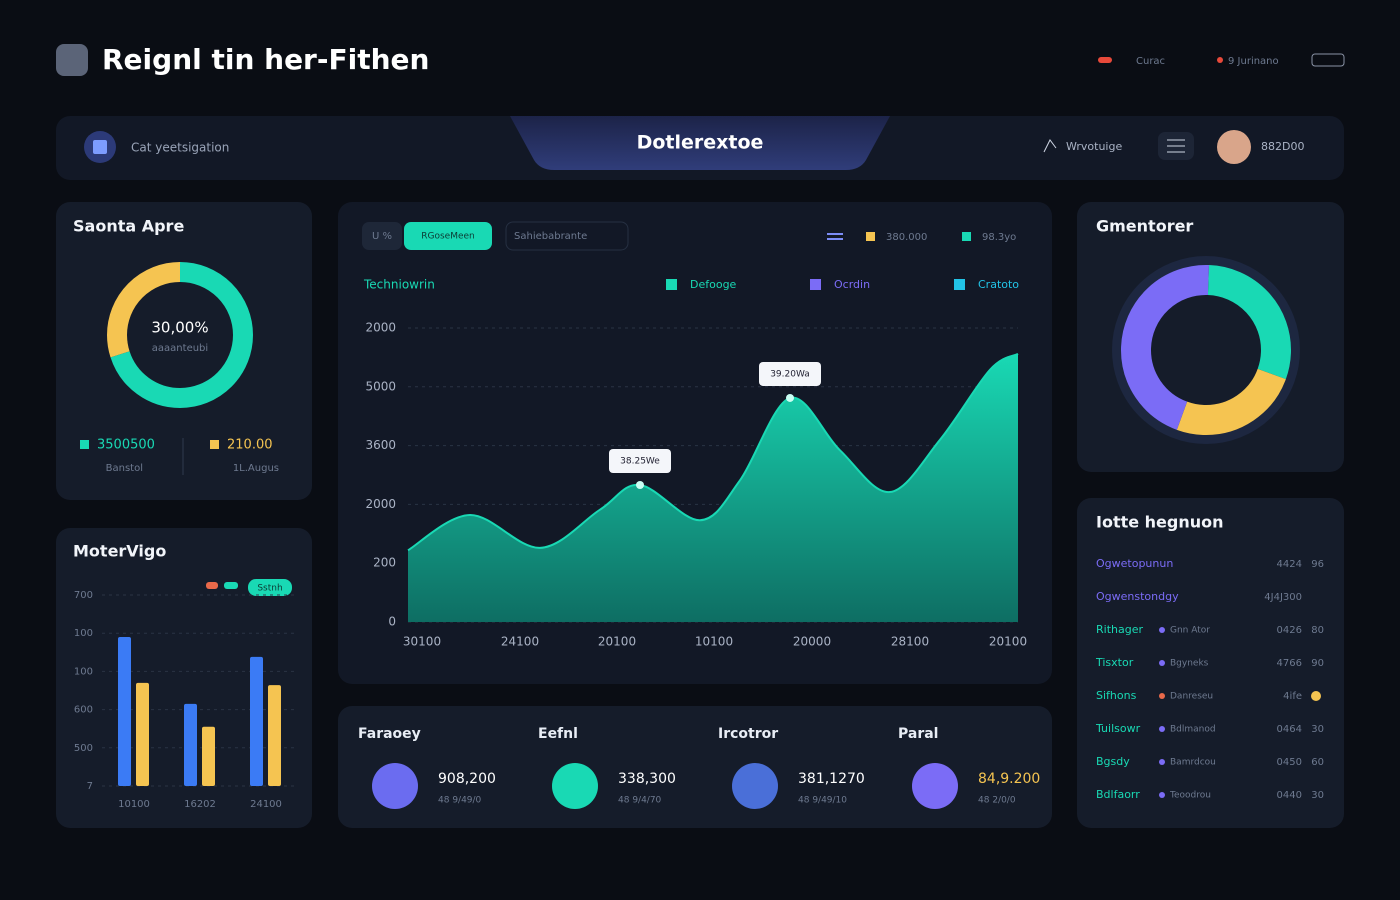  What do you see at coordinates (640, 460) in the screenshot?
I see `annotation-box` at bounding box center [640, 460].